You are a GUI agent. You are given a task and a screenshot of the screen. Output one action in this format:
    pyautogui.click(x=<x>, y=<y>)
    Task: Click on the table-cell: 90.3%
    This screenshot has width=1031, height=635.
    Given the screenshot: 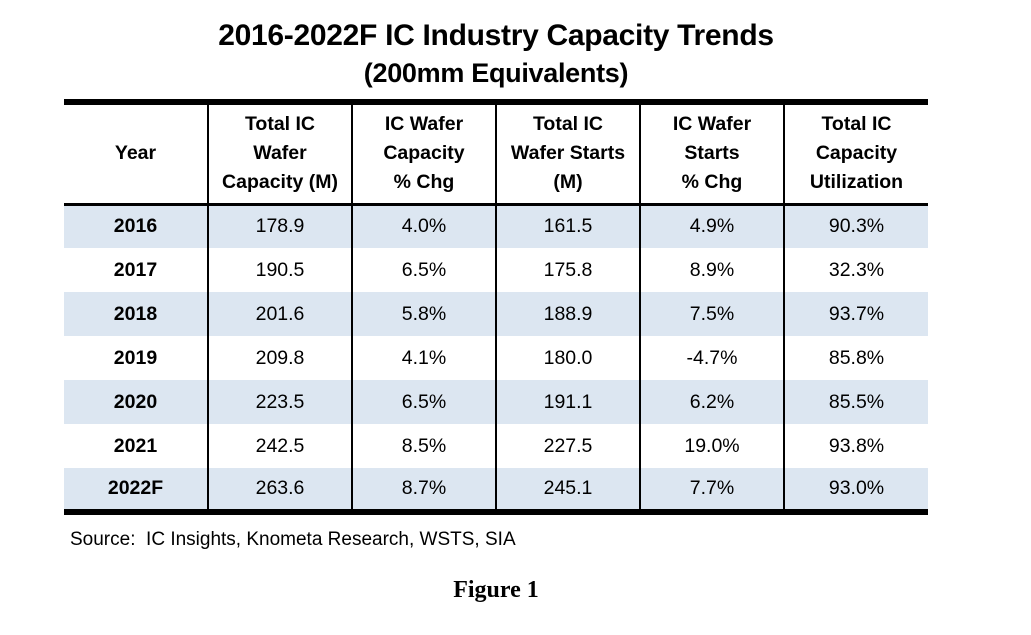 What is the action you would take?
    pyautogui.click(x=855, y=226)
    